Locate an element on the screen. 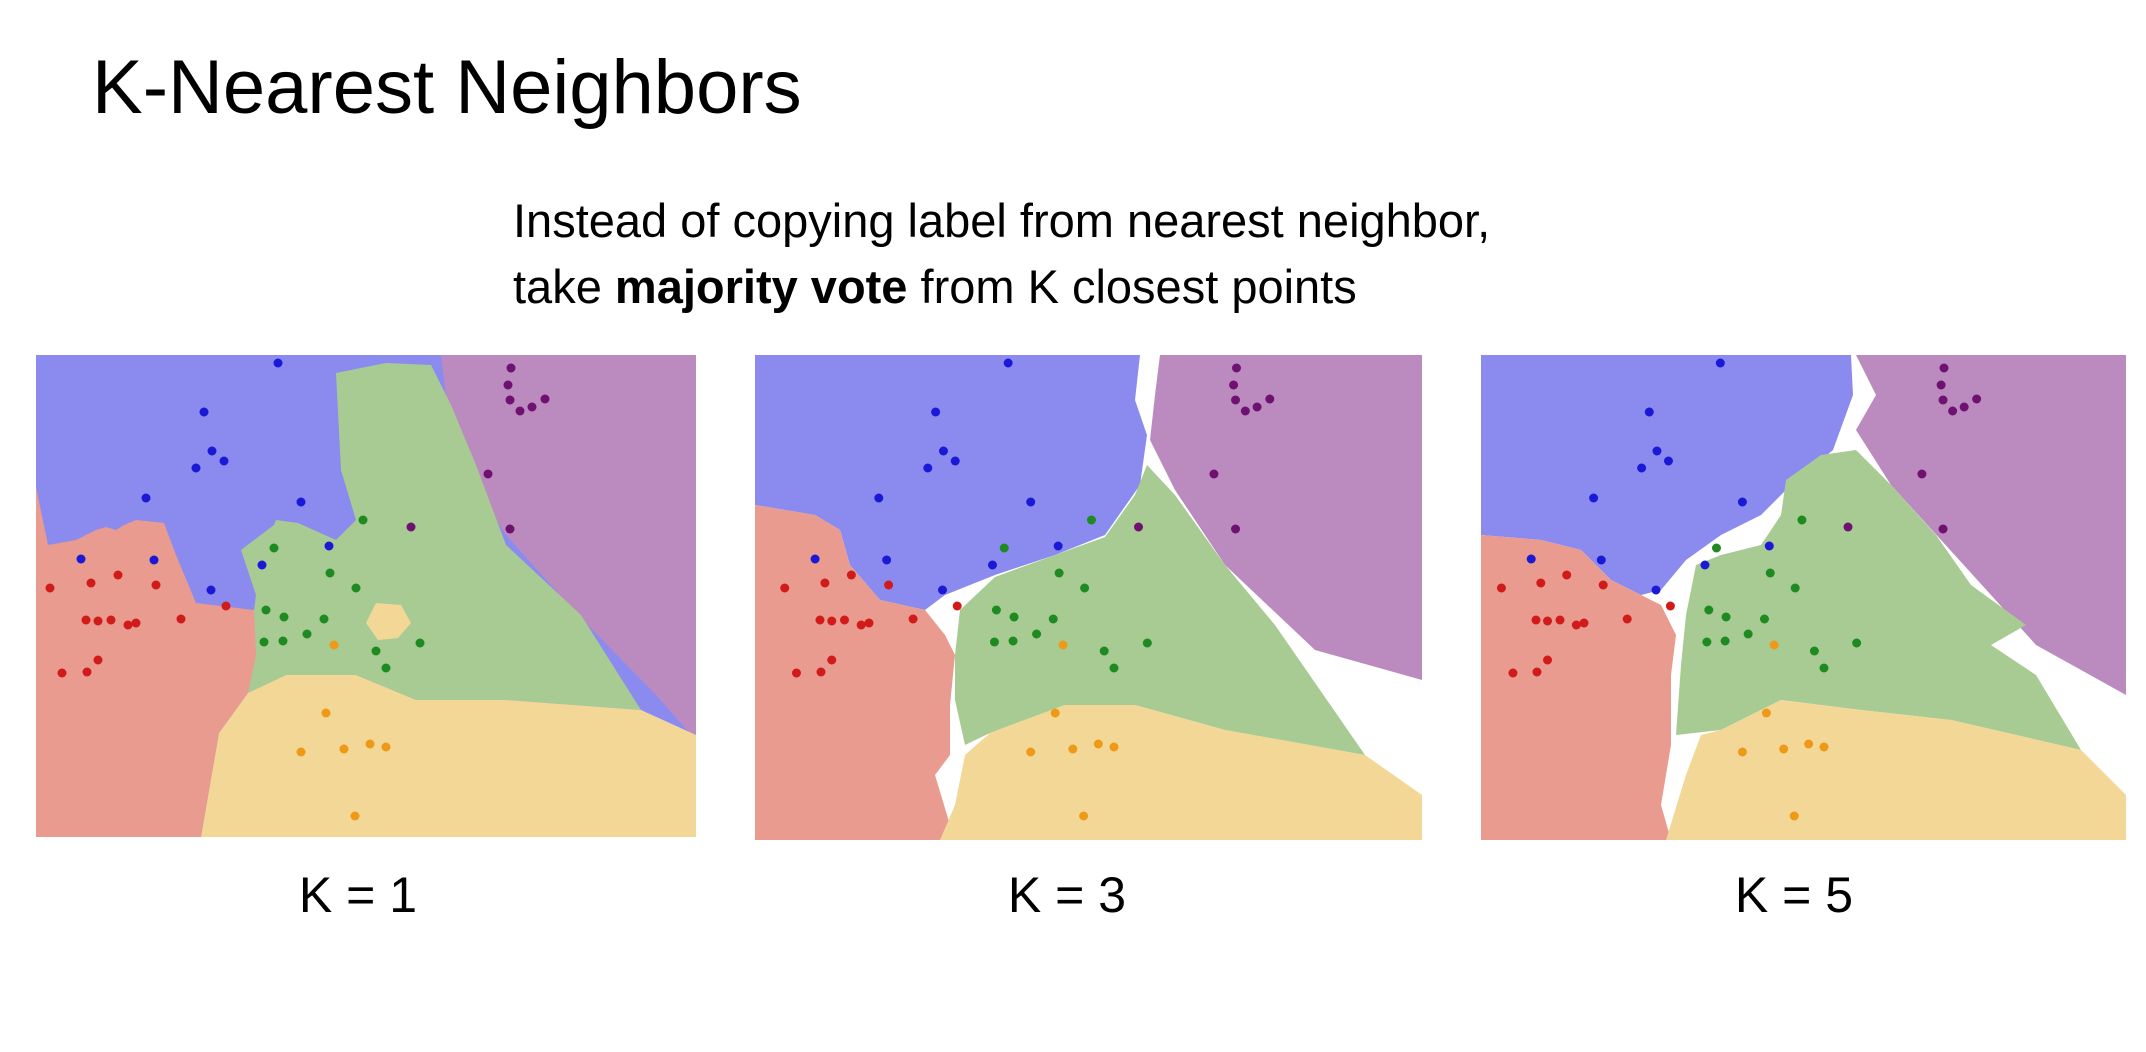 The height and width of the screenshot is (1052, 2146). caption-k3: K = 3 is located at coordinates (1067, 895).